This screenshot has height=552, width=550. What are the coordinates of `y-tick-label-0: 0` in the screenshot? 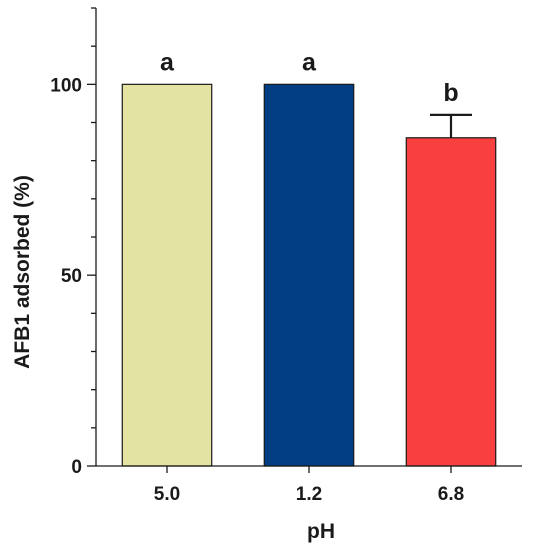 It's located at (76, 467).